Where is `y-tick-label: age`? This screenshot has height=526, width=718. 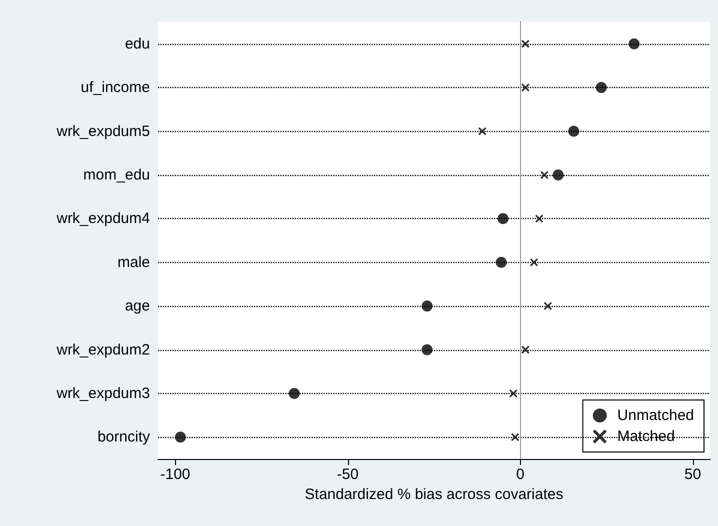
y-tick-label: age is located at coordinates (137, 306).